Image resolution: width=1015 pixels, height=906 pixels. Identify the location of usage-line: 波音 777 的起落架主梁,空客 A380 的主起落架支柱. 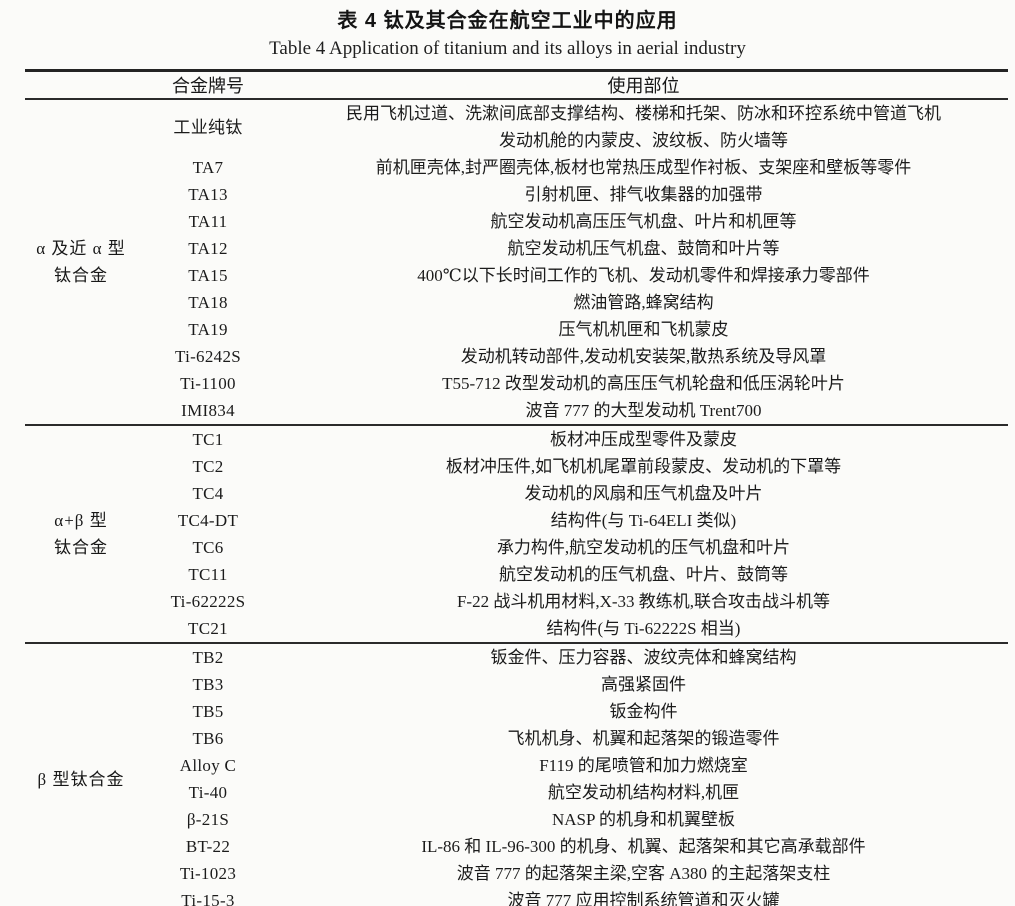
(643, 873).